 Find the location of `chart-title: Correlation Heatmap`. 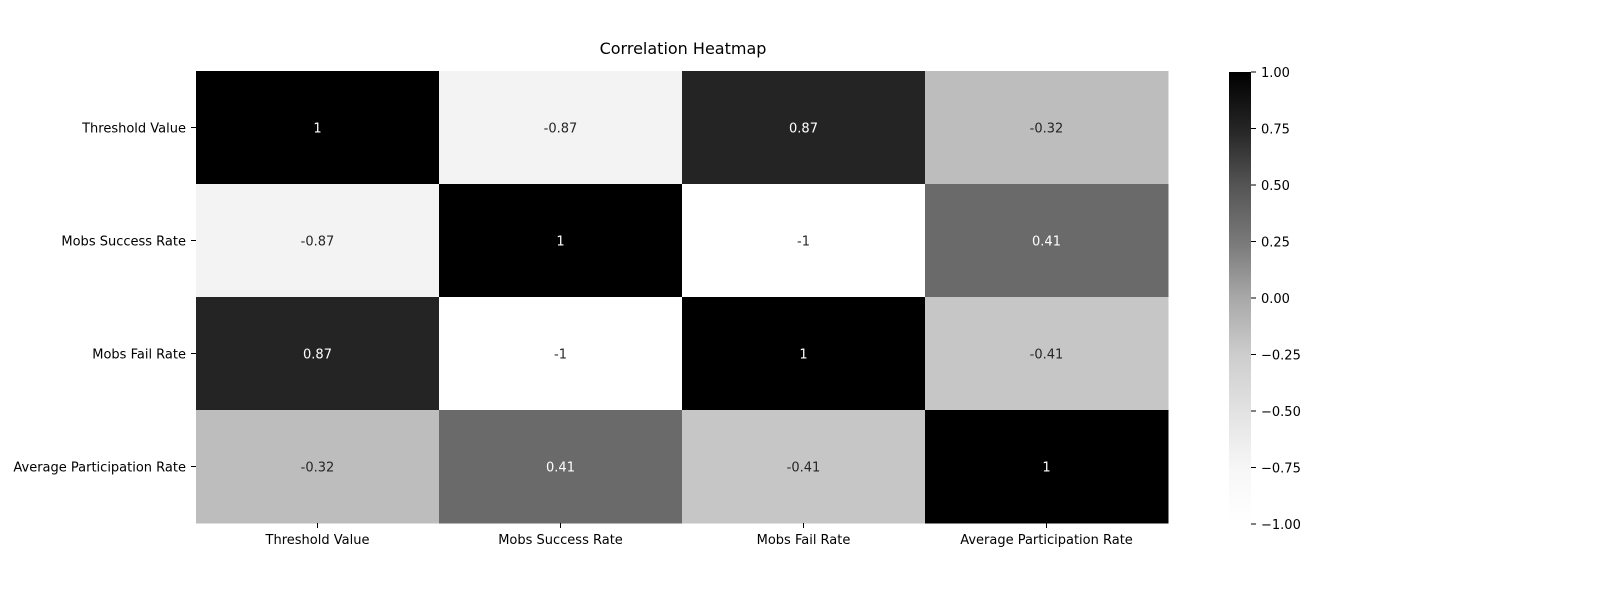

chart-title: Correlation Heatmap is located at coordinates (683, 48).